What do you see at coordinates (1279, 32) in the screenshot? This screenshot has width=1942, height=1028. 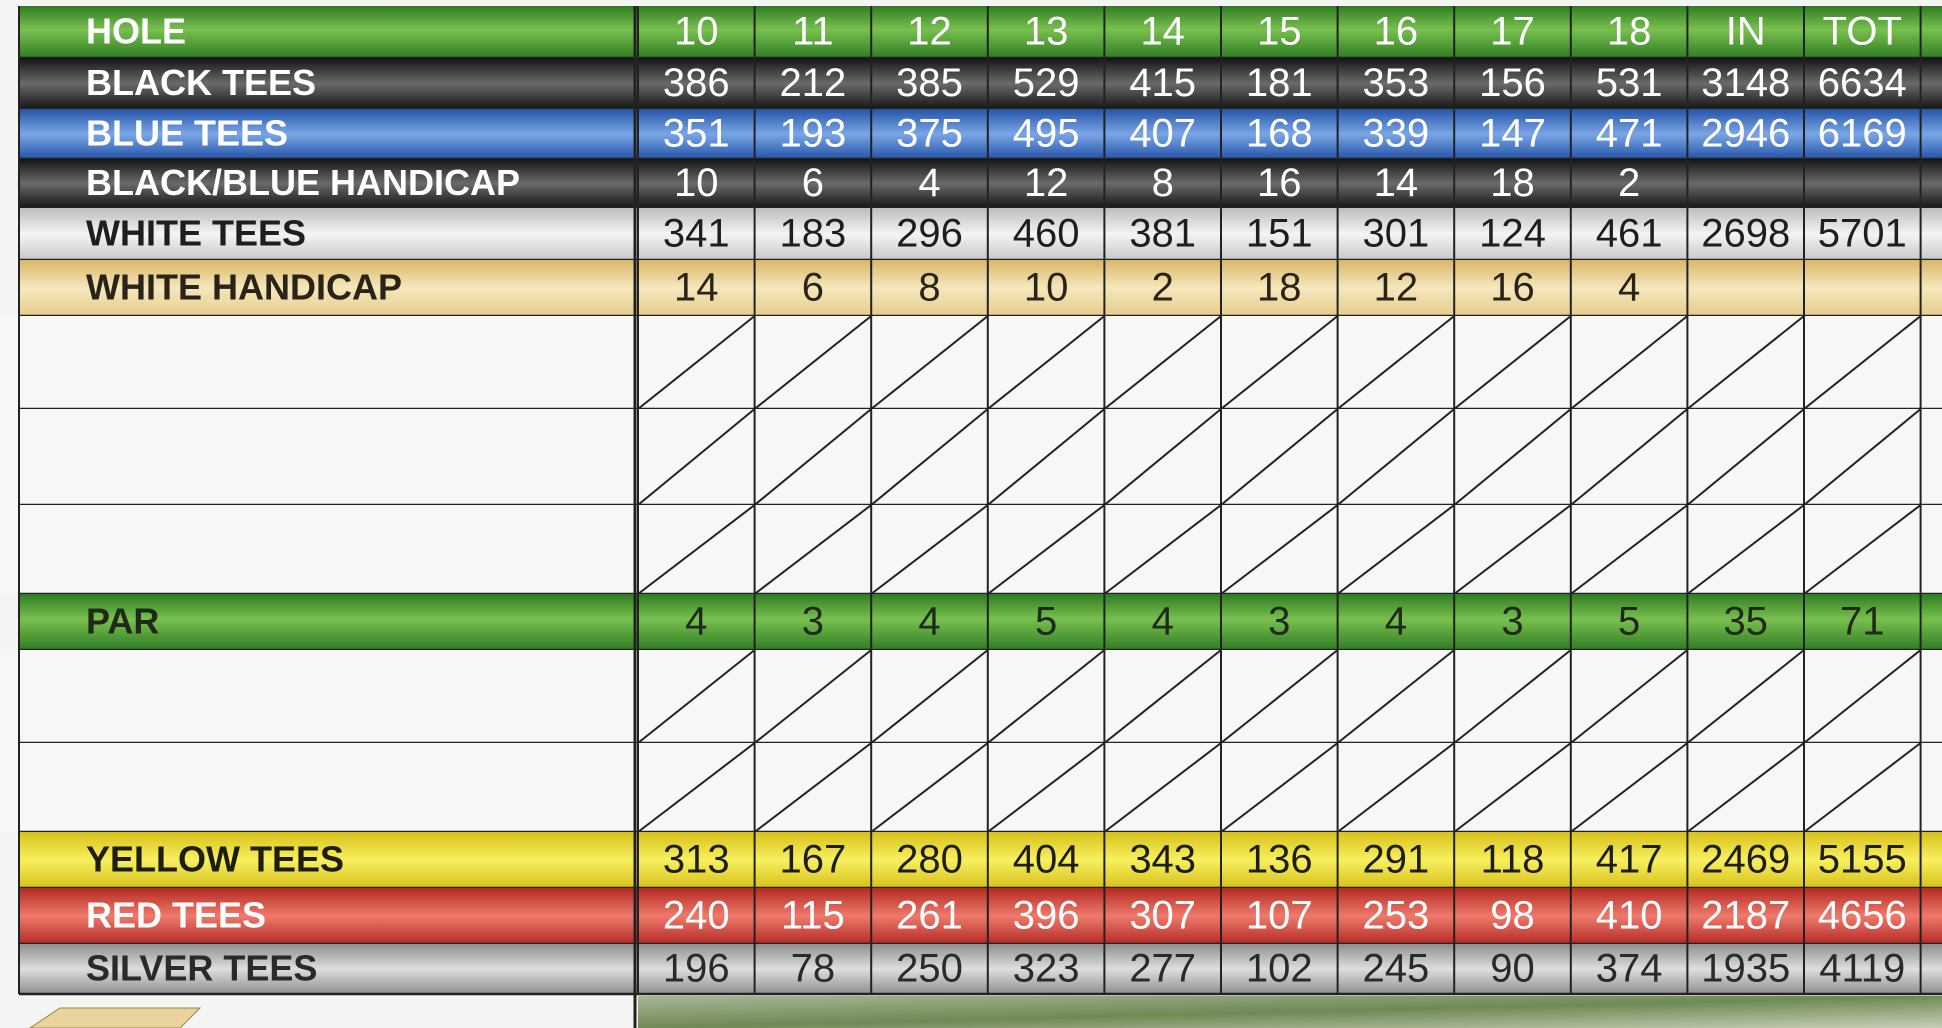 I see `cell-value: 15` at bounding box center [1279, 32].